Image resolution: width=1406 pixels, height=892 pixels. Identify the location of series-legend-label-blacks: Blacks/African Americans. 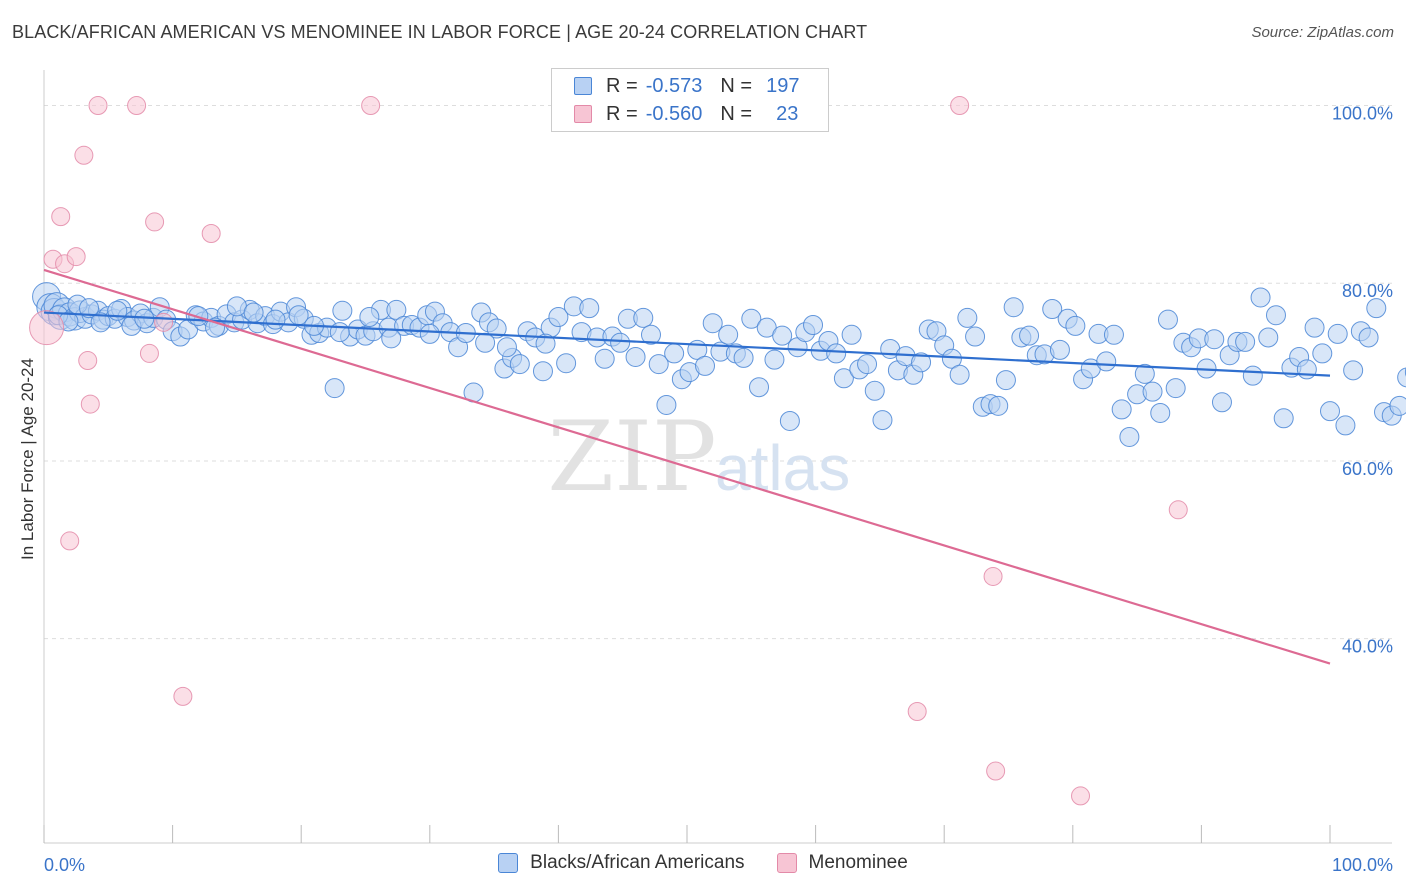
(637, 862).